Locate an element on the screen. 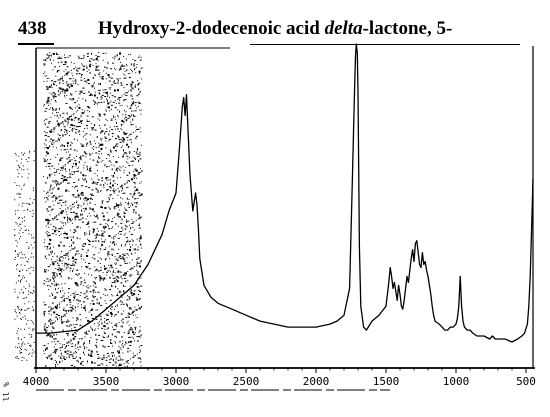  x-tick-label-3500: 3500 is located at coordinates (106, 381).